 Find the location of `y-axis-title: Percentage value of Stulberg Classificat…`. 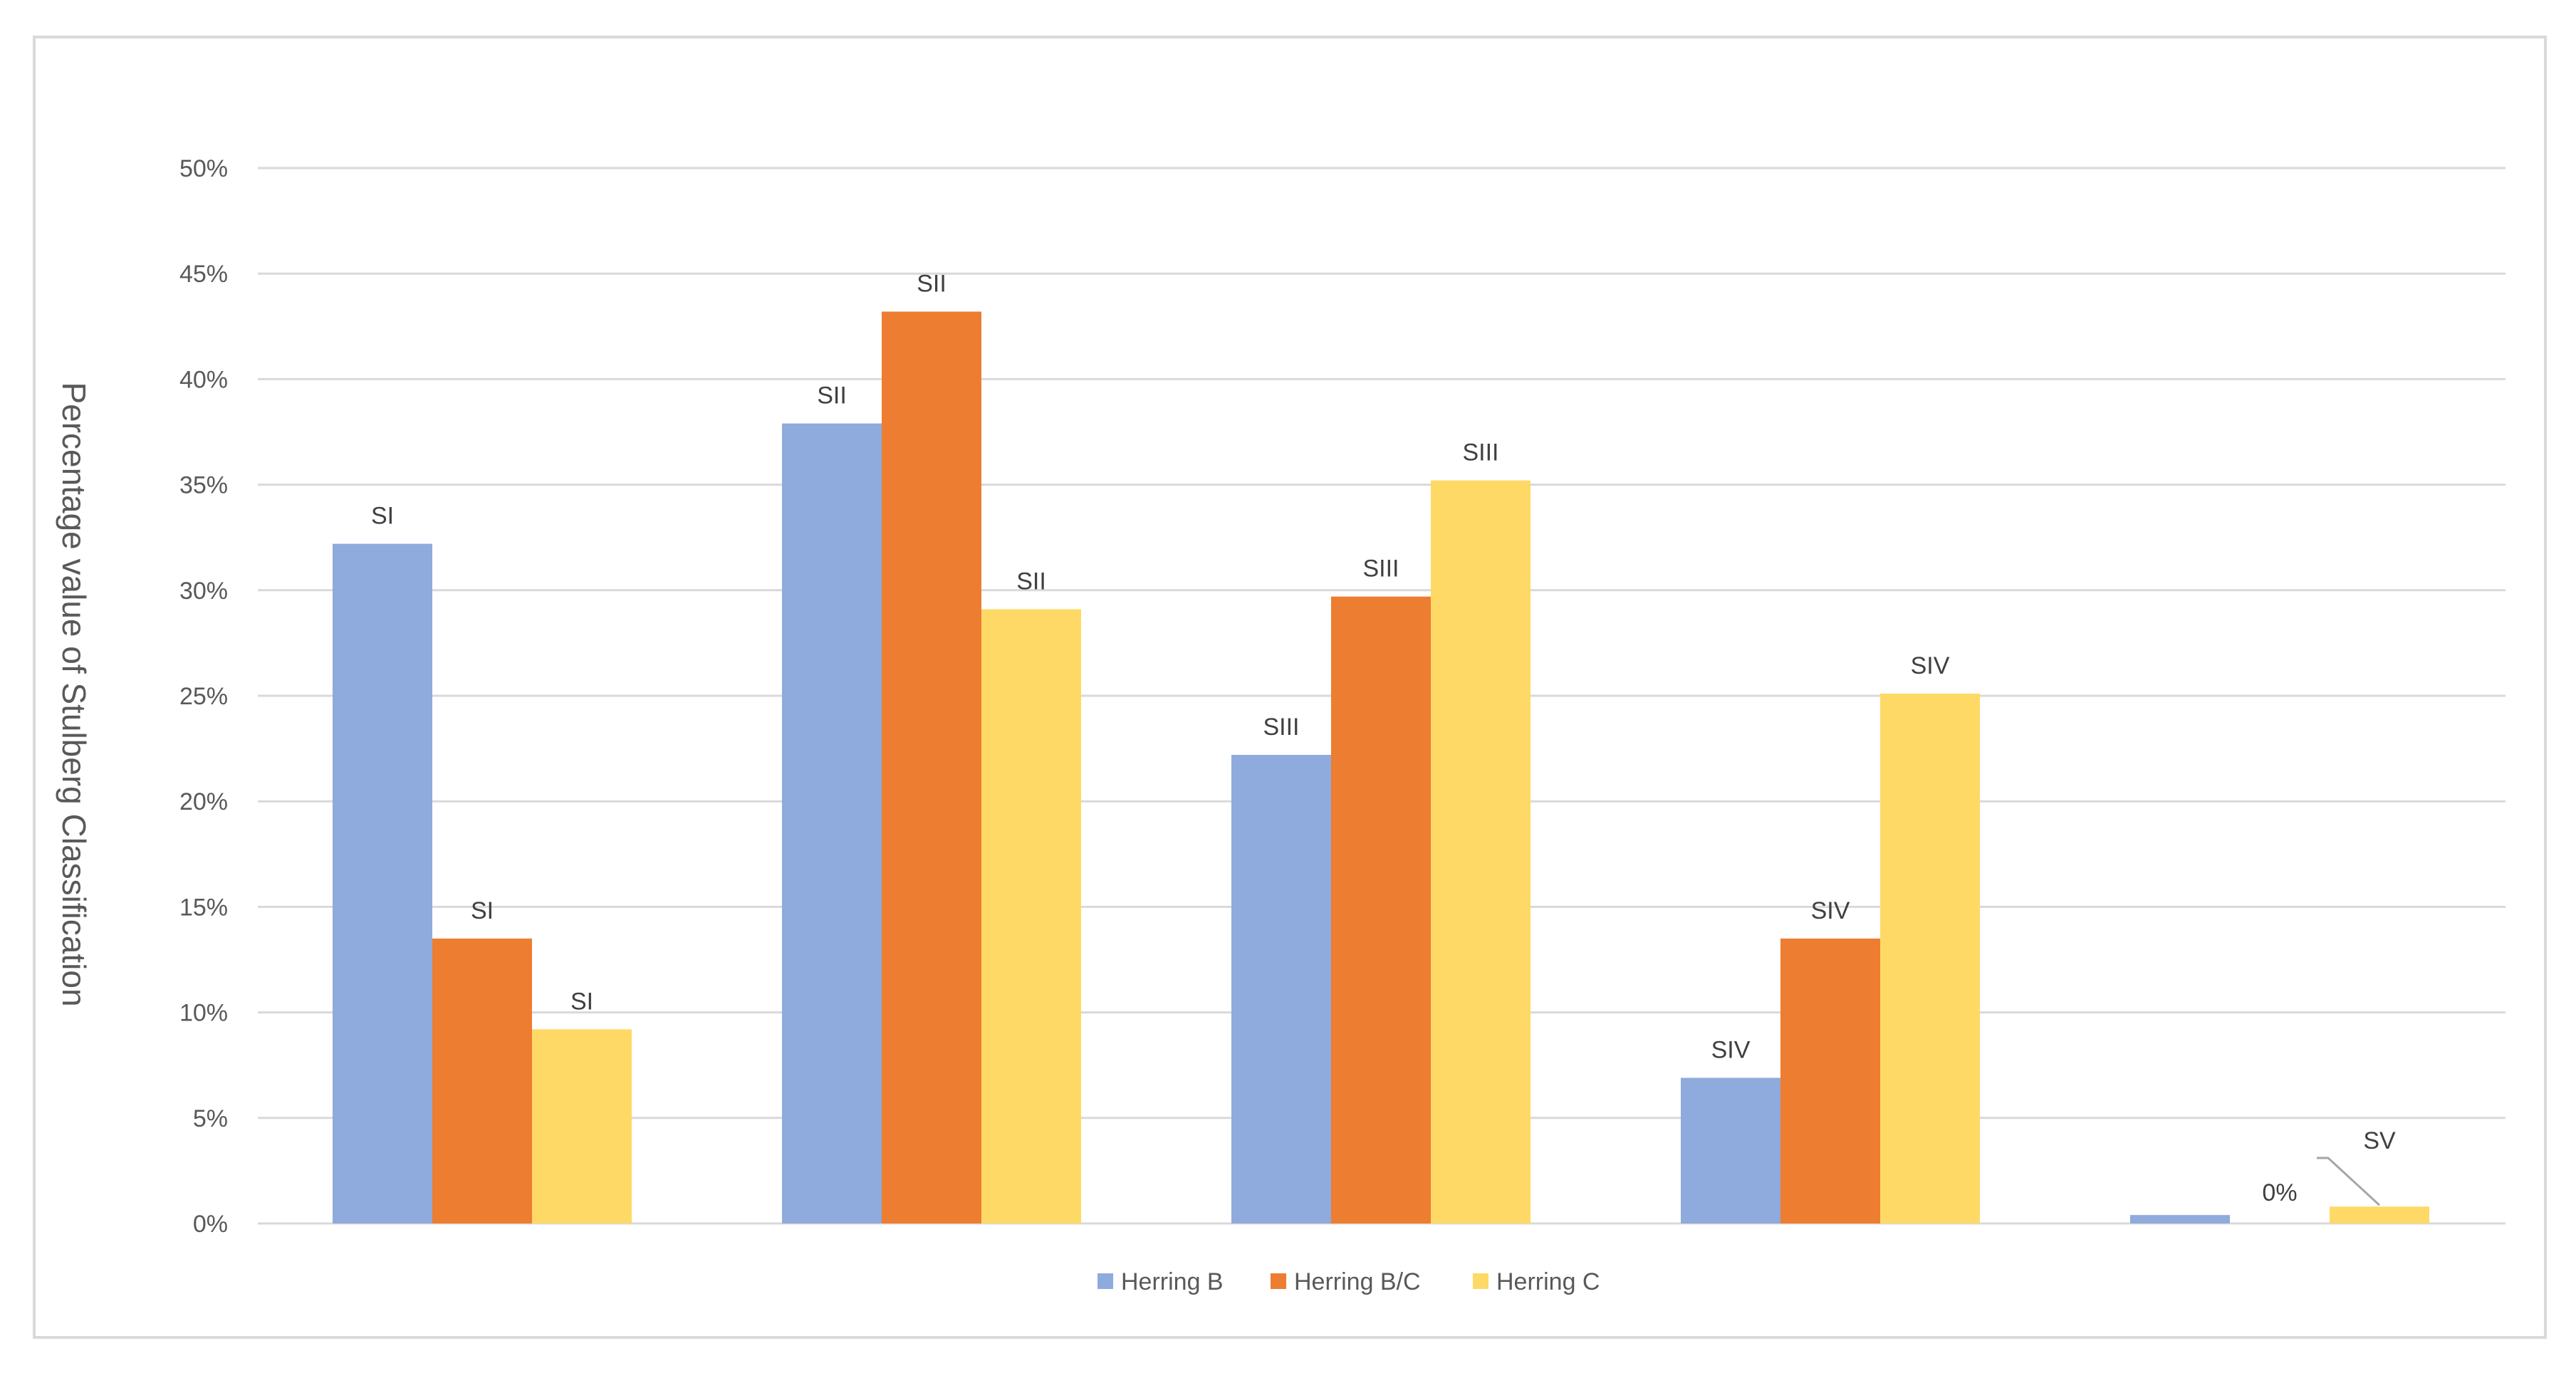

y-axis-title: Percentage value of Stulberg Classificat… is located at coordinates (74, 694).